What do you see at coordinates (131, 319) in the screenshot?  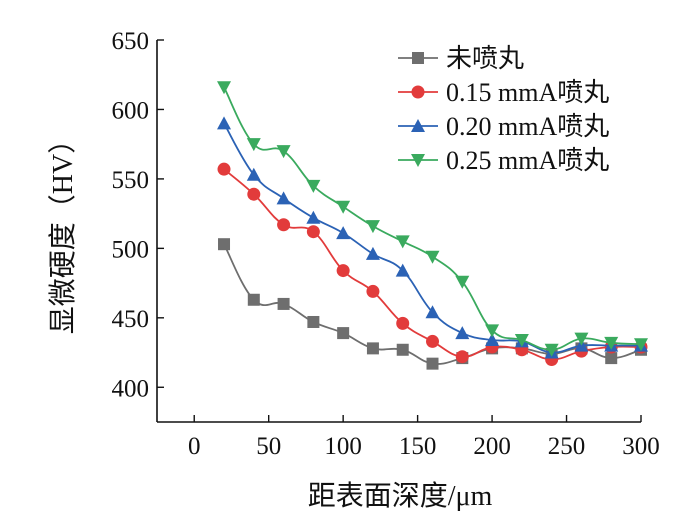 I see `y-tick-label: 450` at bounding box center [131, 319].